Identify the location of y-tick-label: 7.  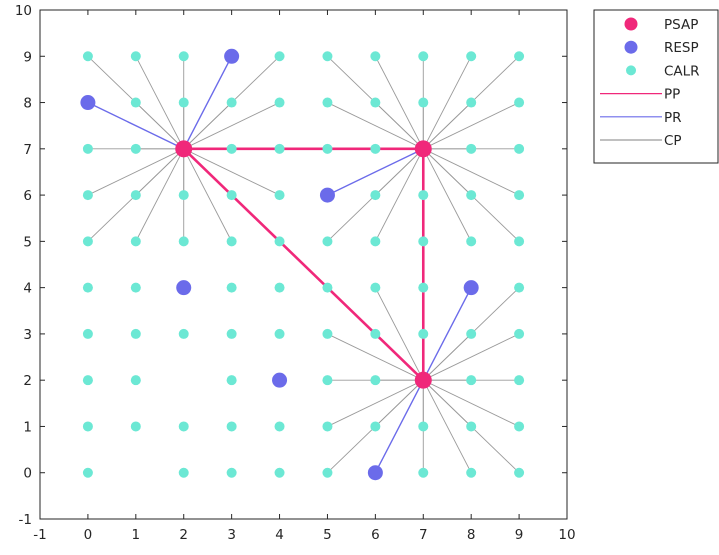
(27, 150).